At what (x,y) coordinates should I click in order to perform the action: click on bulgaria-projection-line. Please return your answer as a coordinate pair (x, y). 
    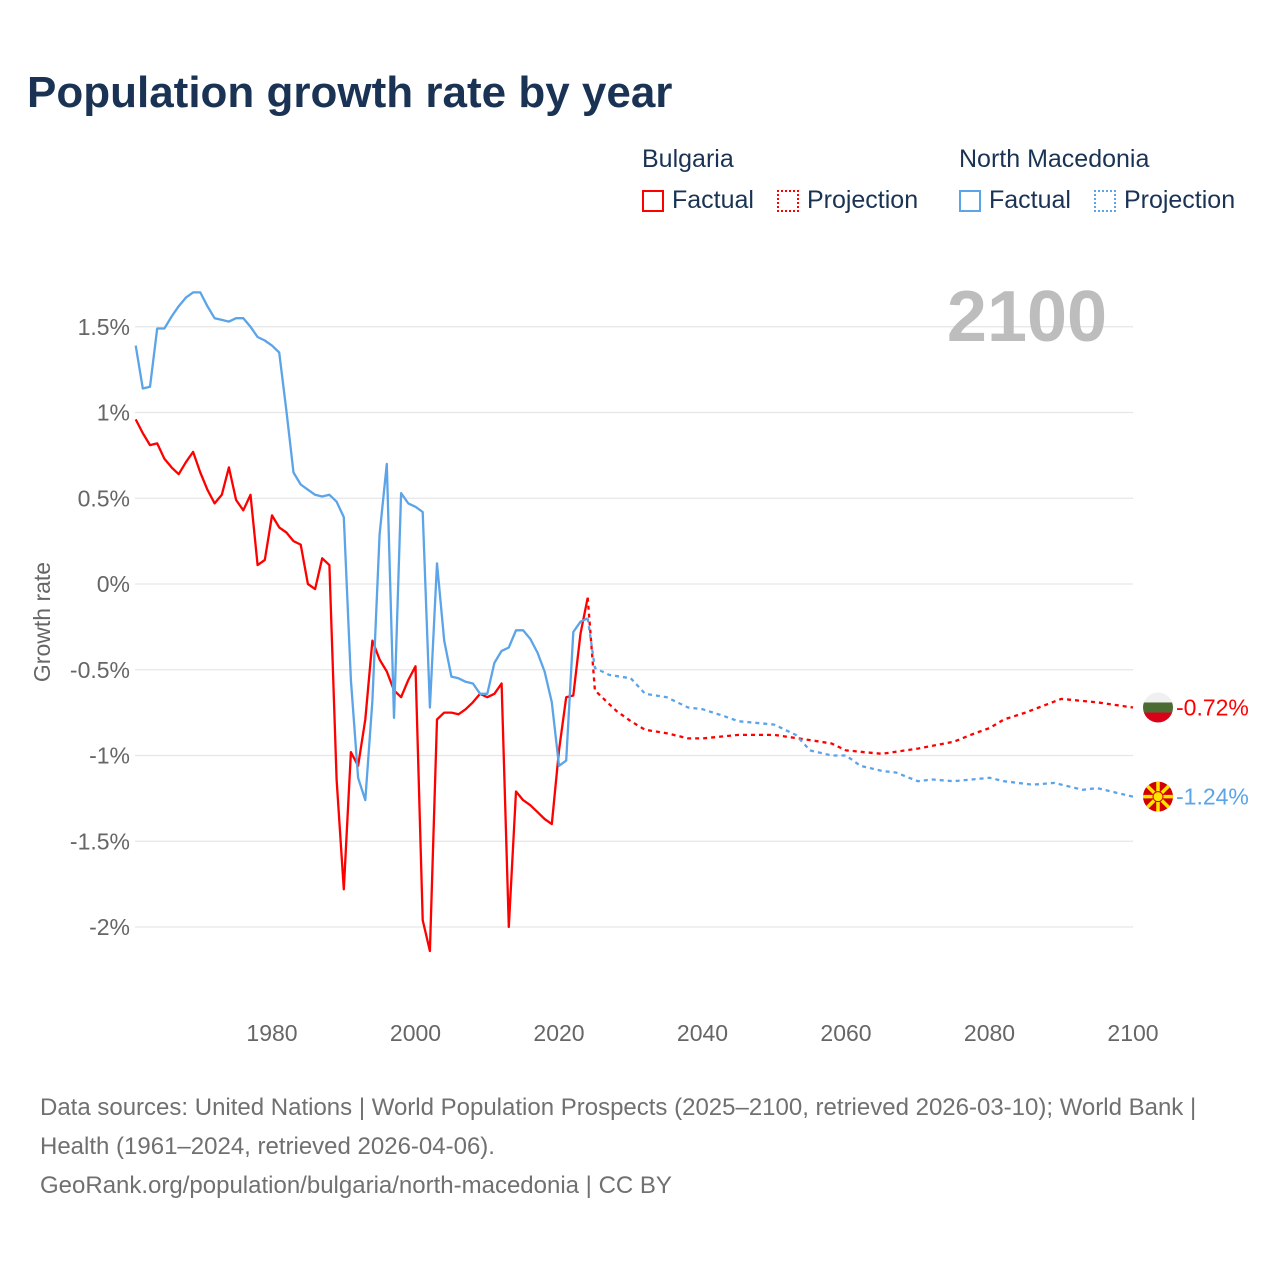
    Looking at the image, I should click on (860, 676).